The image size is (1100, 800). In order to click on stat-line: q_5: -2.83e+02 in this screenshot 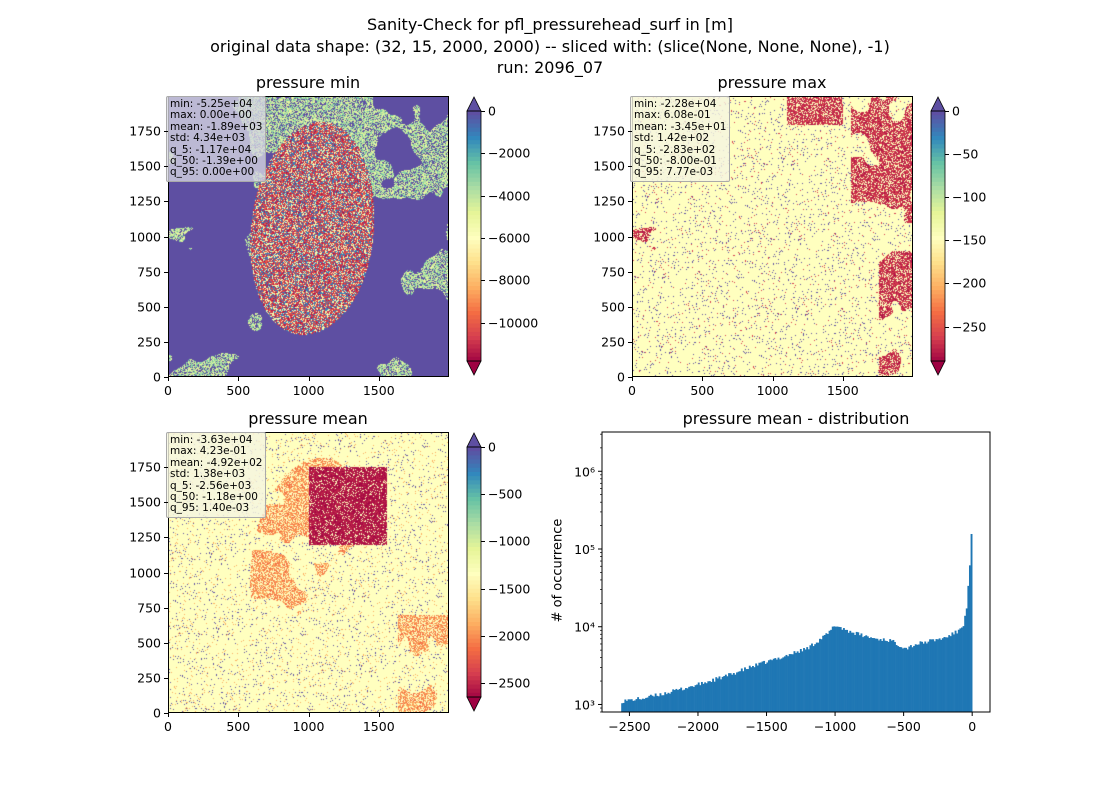, I will do `click(675, 149)`.